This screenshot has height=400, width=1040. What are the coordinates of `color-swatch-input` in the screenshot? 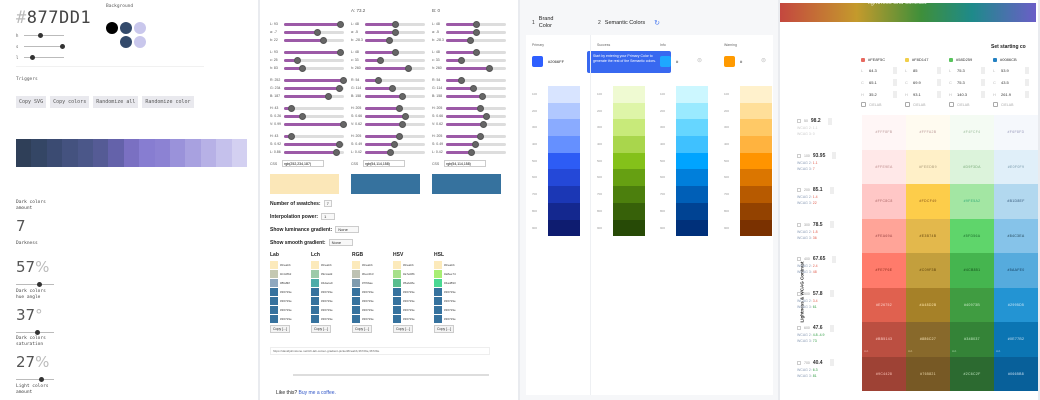 It's located at (665, 61).